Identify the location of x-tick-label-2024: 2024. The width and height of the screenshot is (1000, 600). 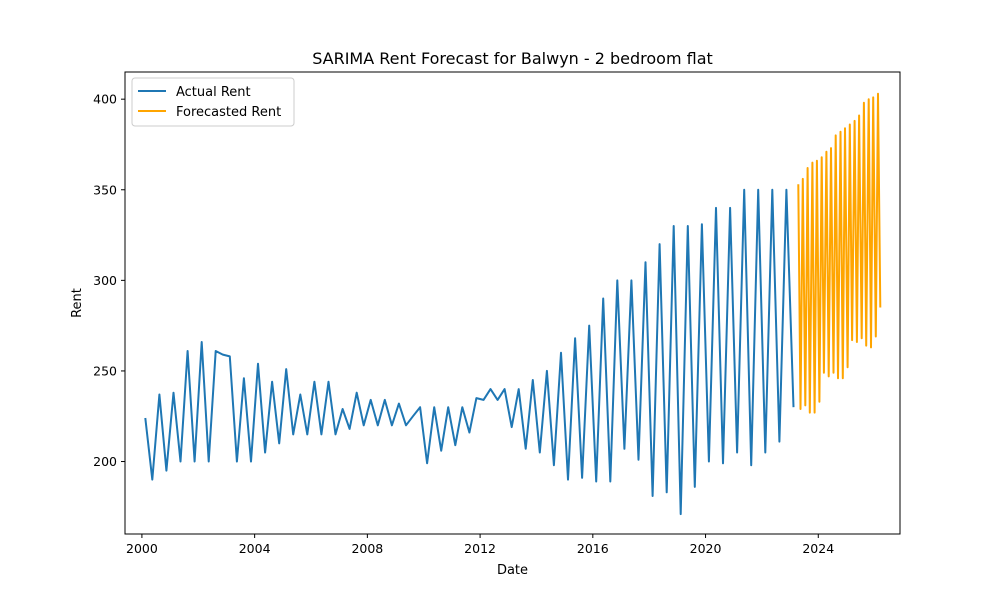
(818, 548).